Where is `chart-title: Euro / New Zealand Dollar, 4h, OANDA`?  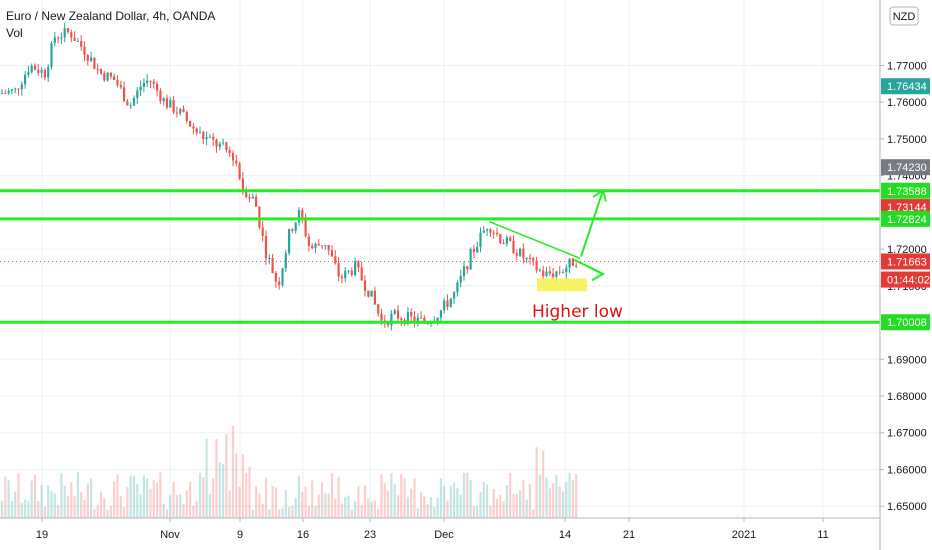
chart-title: Euro / New Zealand Dollar, 4h, OANDA is located at coordinates (111, 16).